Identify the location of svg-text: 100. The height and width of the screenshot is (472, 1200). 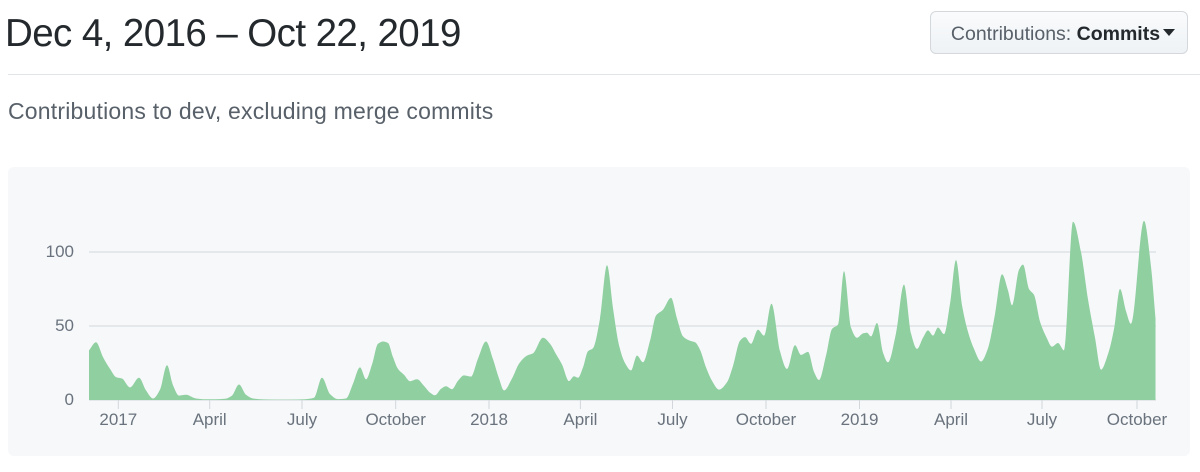
(60, 251).